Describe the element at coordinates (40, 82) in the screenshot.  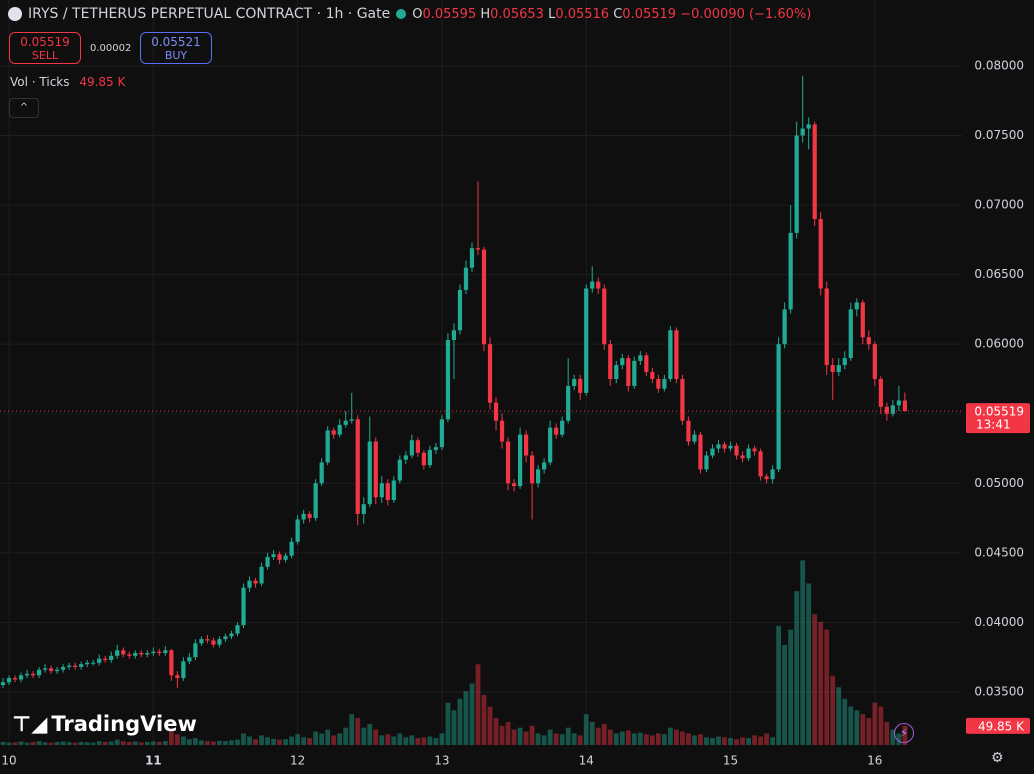
I see `volume-legend-label: Vol · Ticks` at that location.